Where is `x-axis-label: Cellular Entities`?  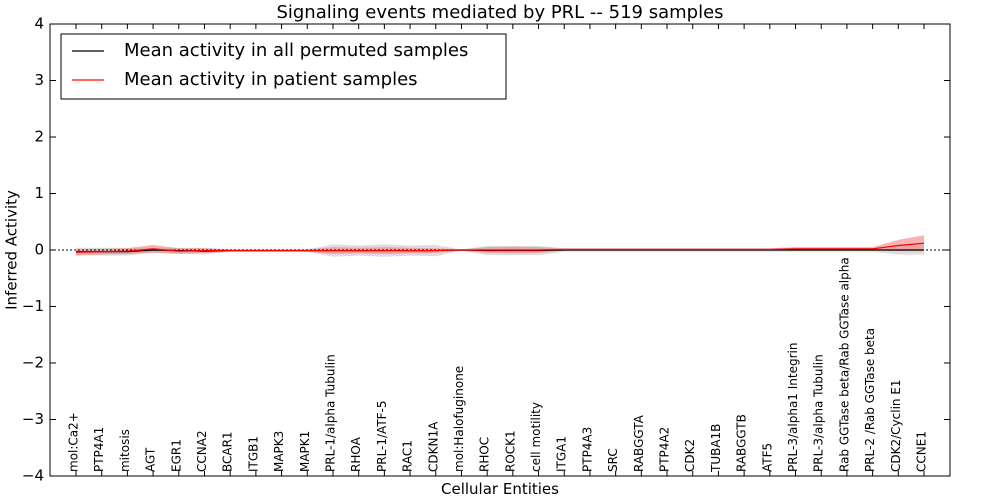
x-axis-label: Cellular Entities is located at coordinates (500, 489).